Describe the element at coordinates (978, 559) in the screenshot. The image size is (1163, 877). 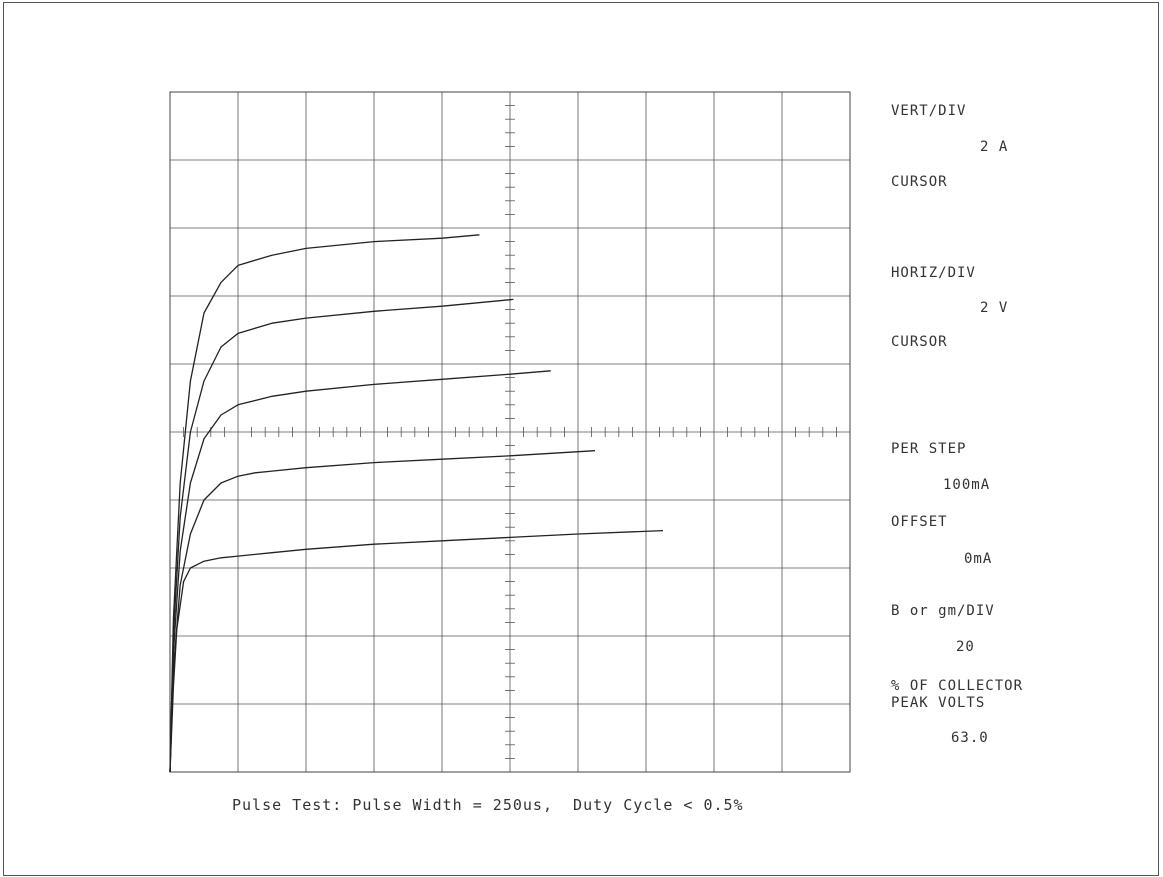
I see `offset-value: 0mA` at that location.